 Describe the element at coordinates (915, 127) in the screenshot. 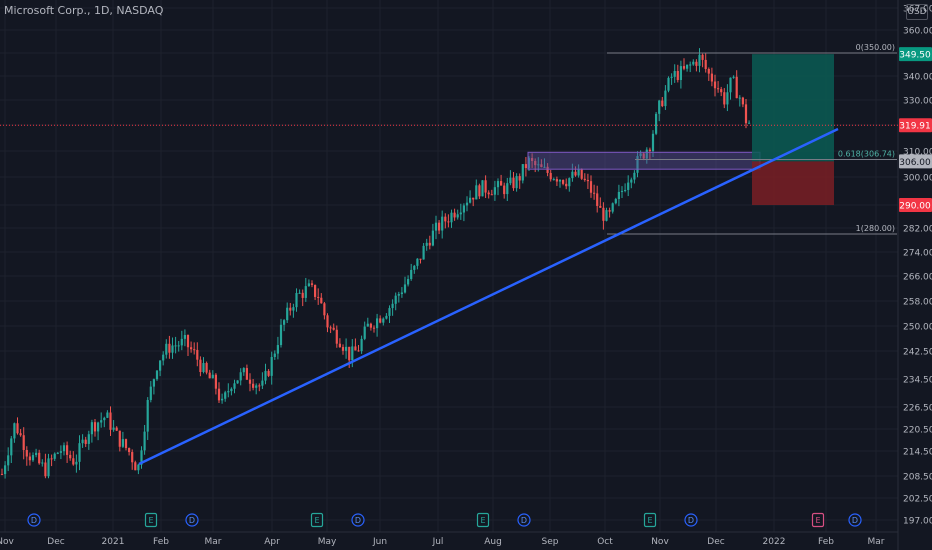

I see `current-price-label: 319.91` at that location.